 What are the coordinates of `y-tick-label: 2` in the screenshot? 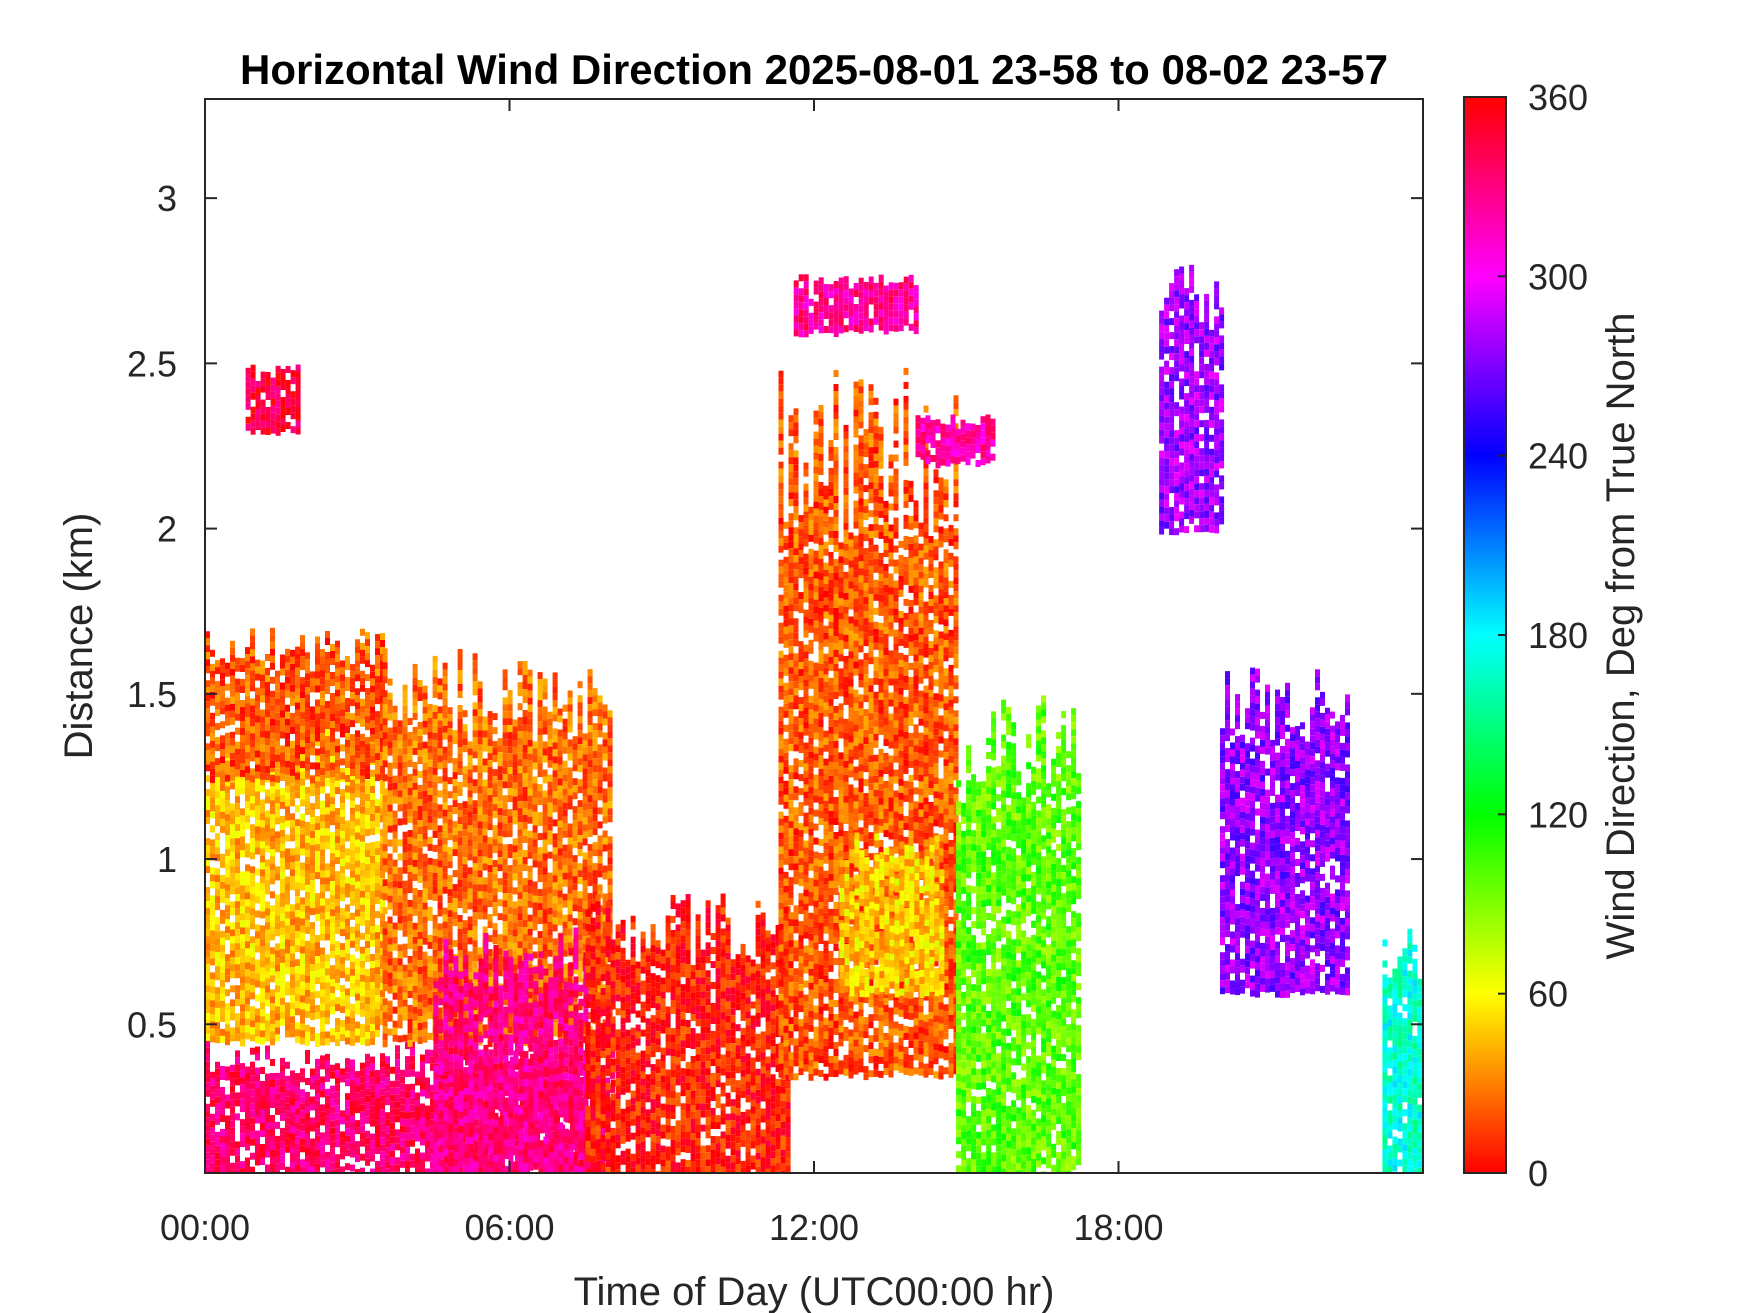 It's located at (167, 529).